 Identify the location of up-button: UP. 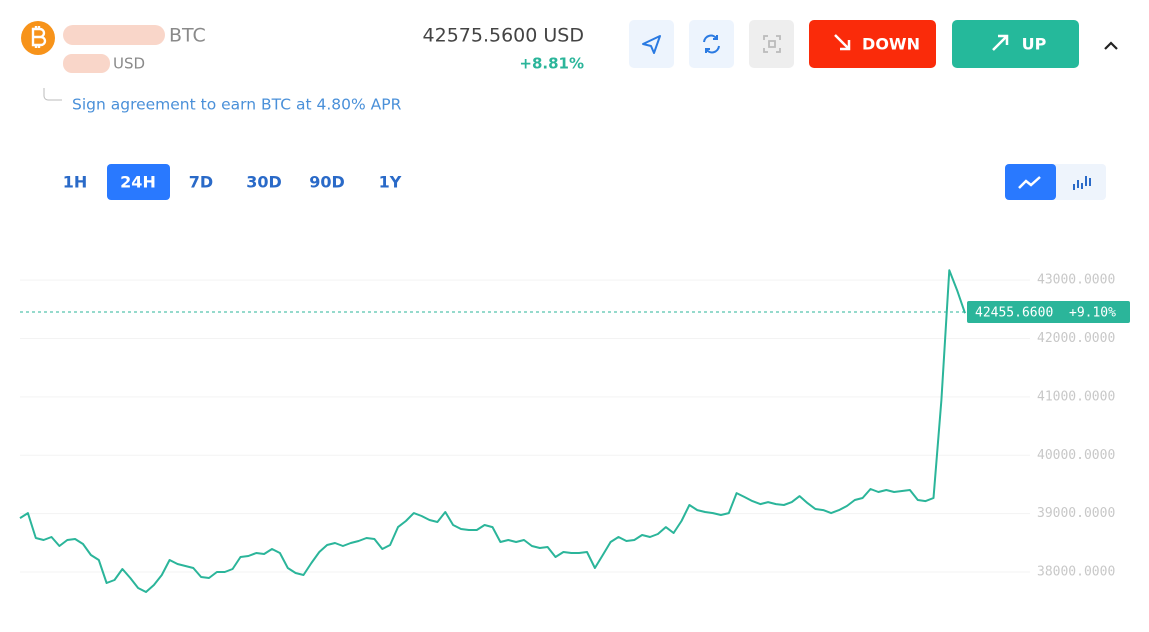
(1015, 44).